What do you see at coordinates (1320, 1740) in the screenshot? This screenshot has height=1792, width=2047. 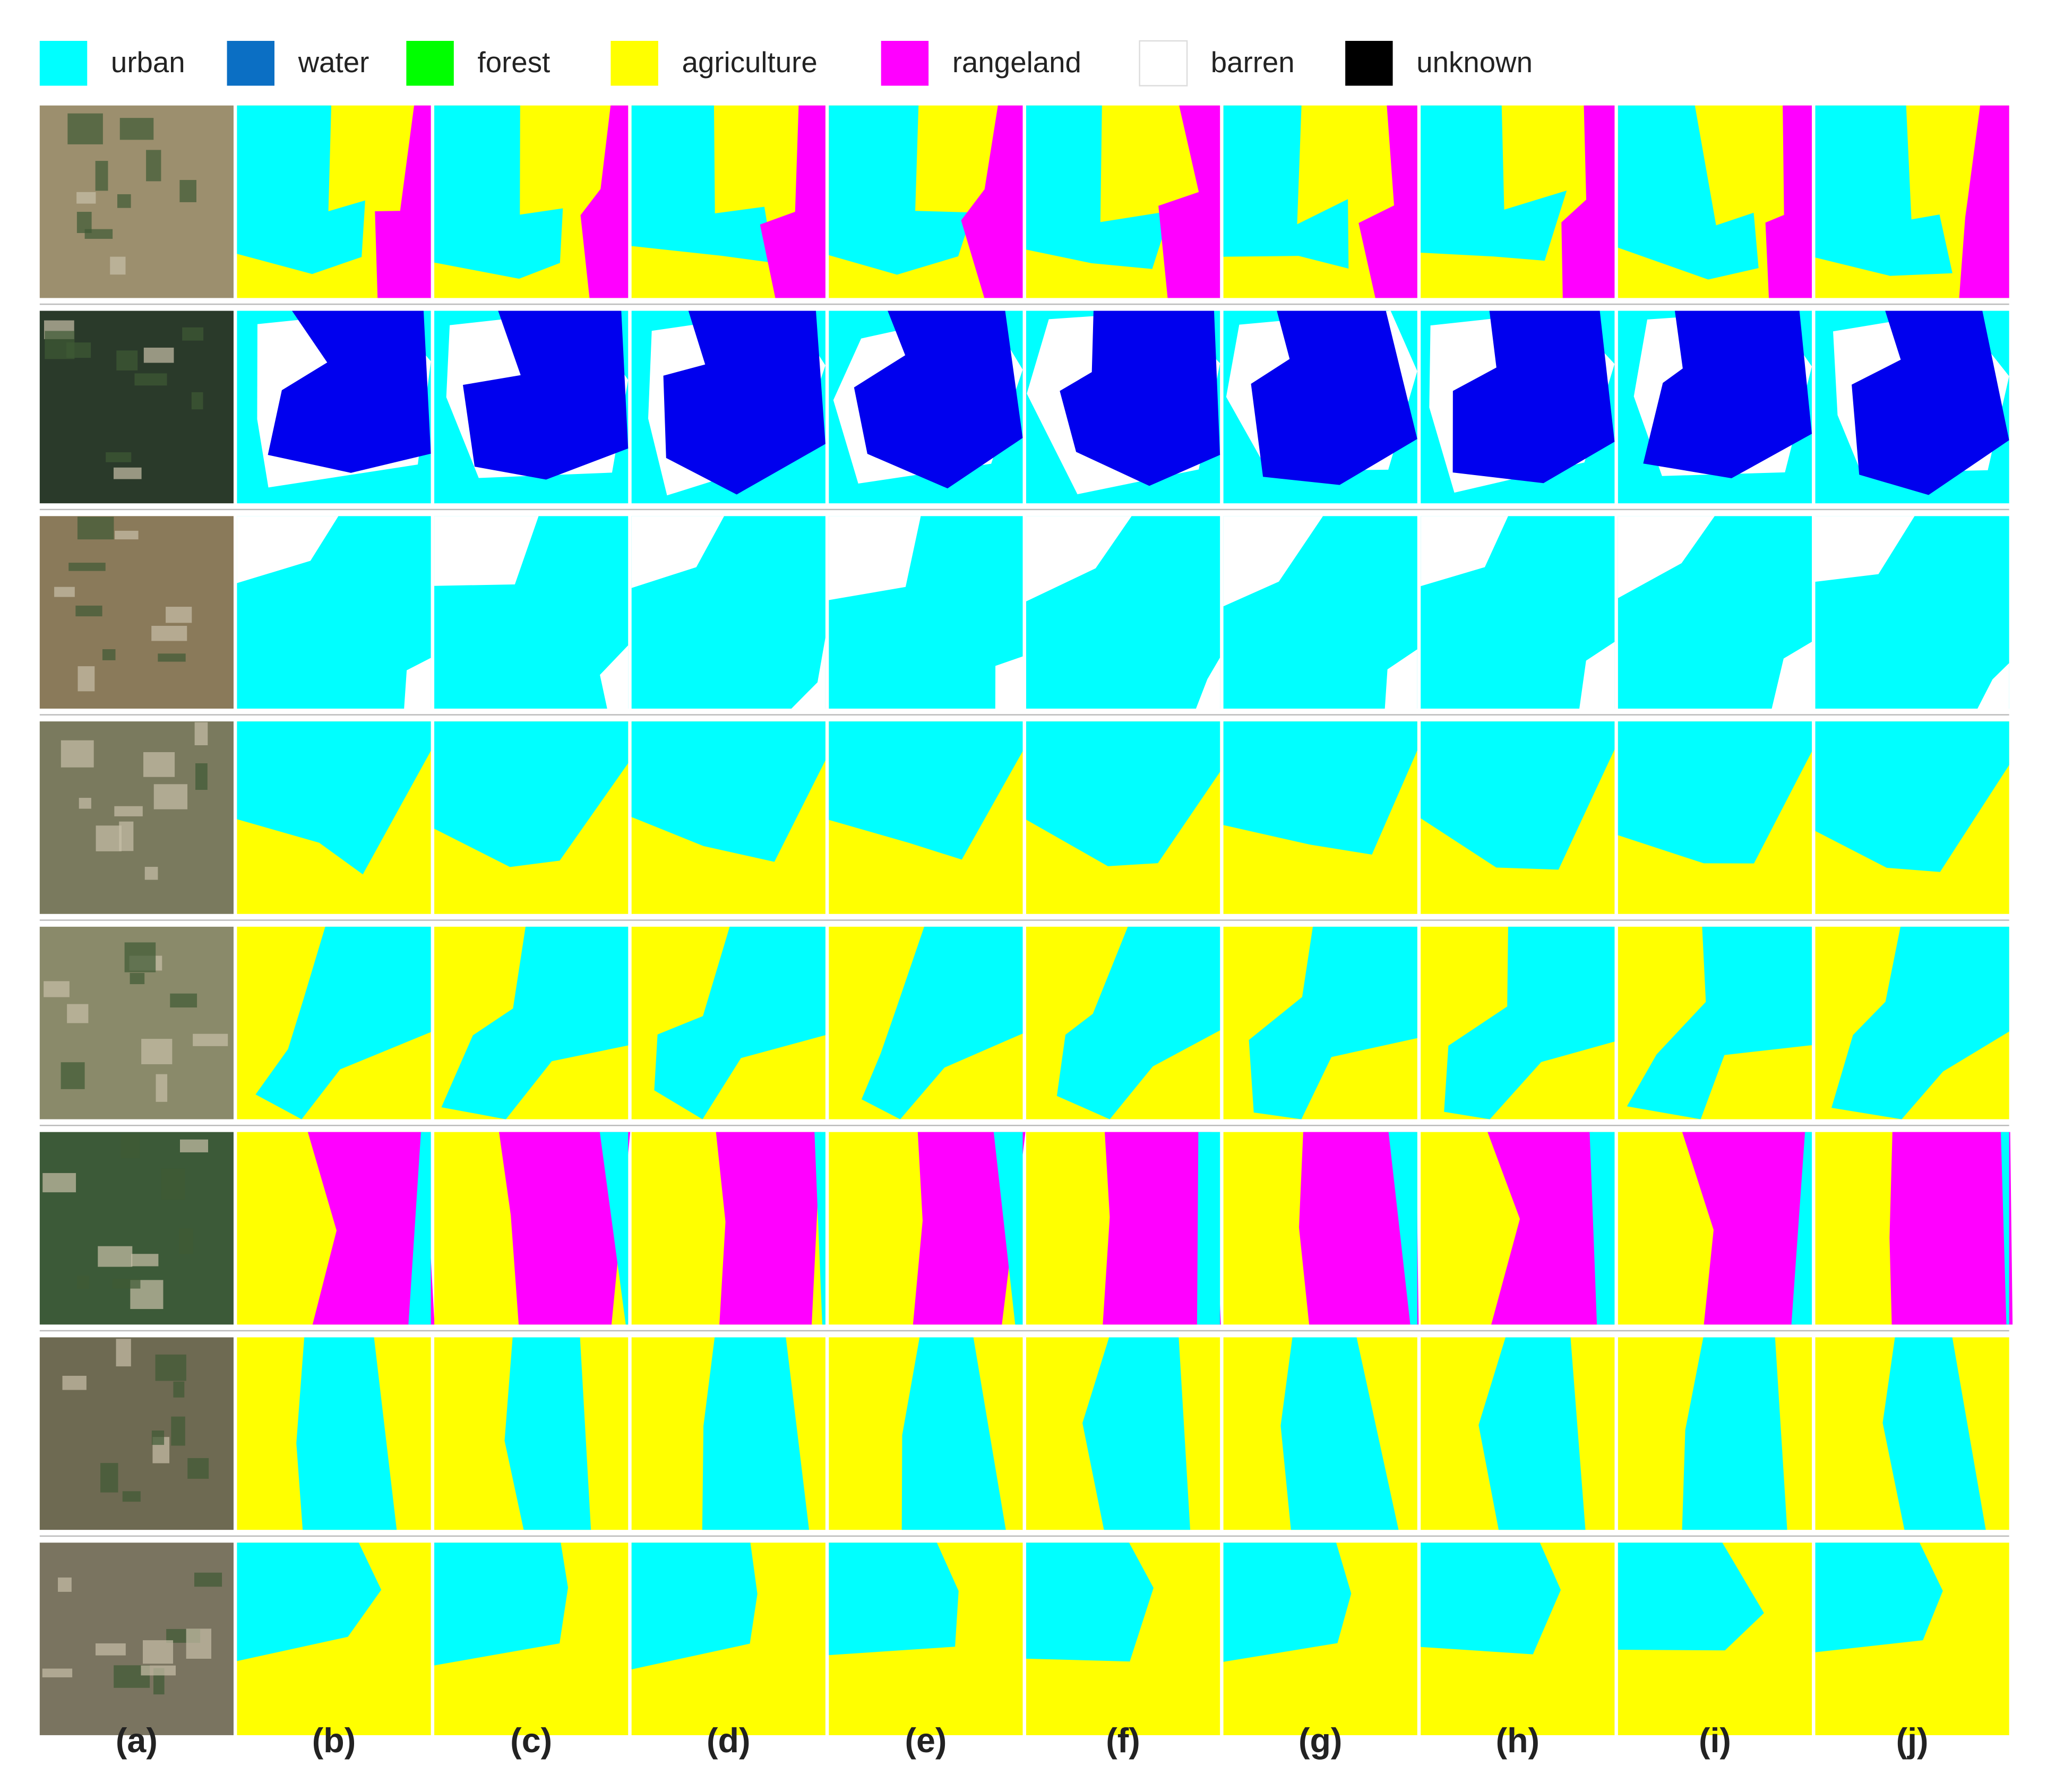 I see `column-label: (g)` at bounding box center [1320, 1740].